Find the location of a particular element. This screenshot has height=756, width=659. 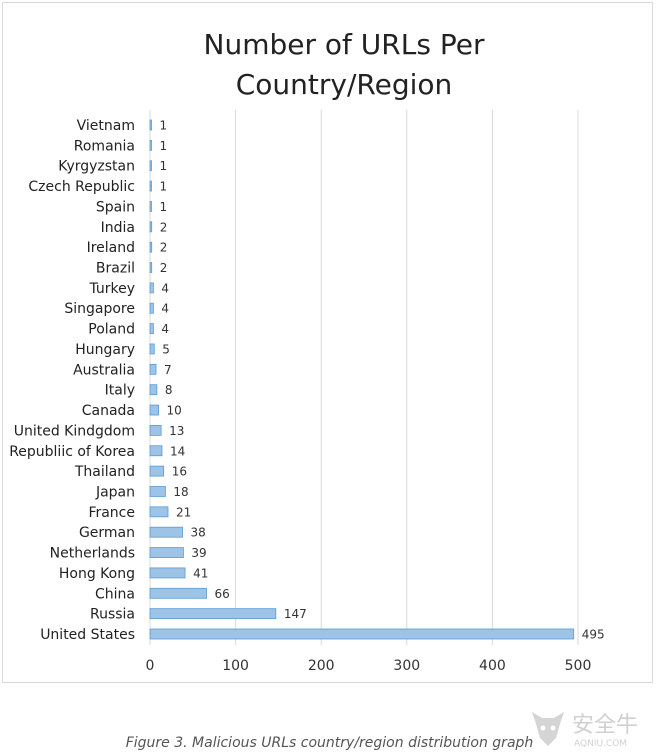

value-label: 14 is located at coordinates (177, 451).